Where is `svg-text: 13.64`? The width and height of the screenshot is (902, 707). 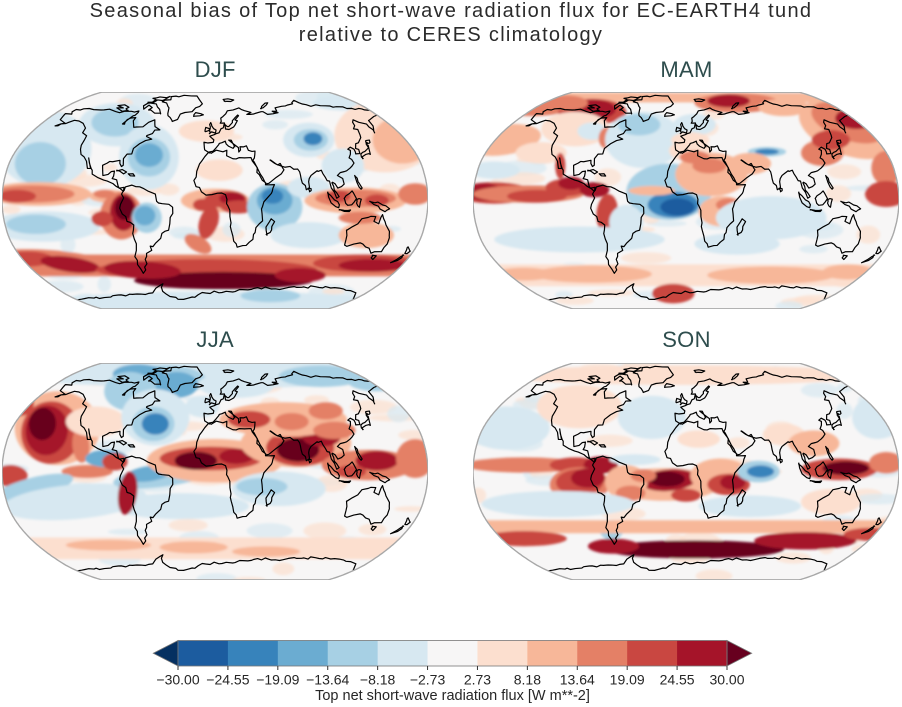
svg-text: 13.64 is located at coordinates (577, 680).